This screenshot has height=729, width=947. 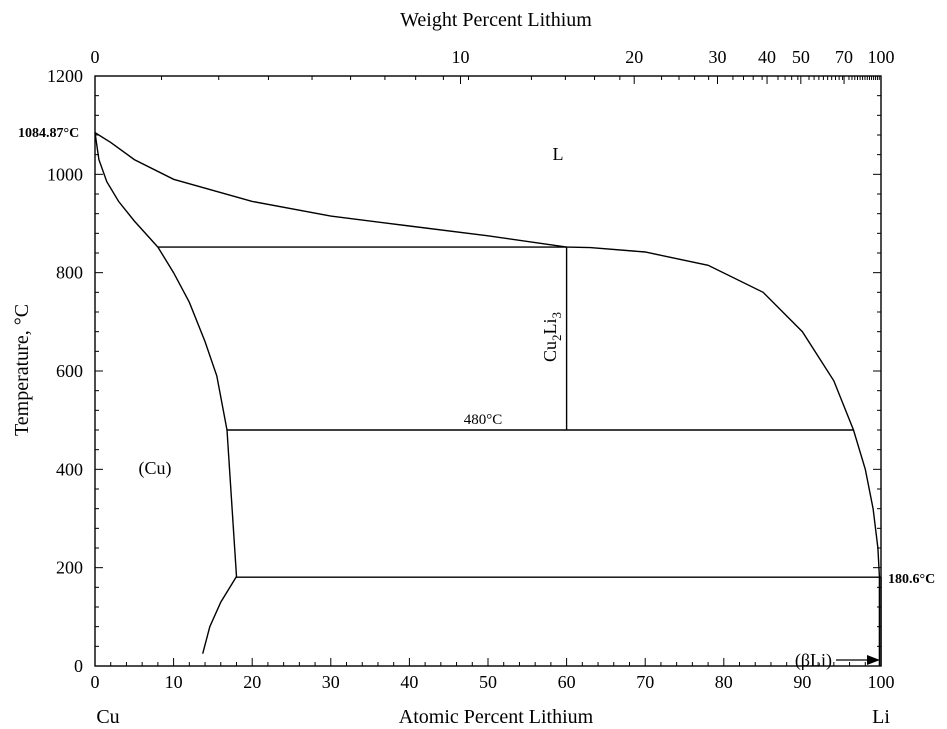 I want to click on x-tick-label: 90, so click(x=802, y=682).